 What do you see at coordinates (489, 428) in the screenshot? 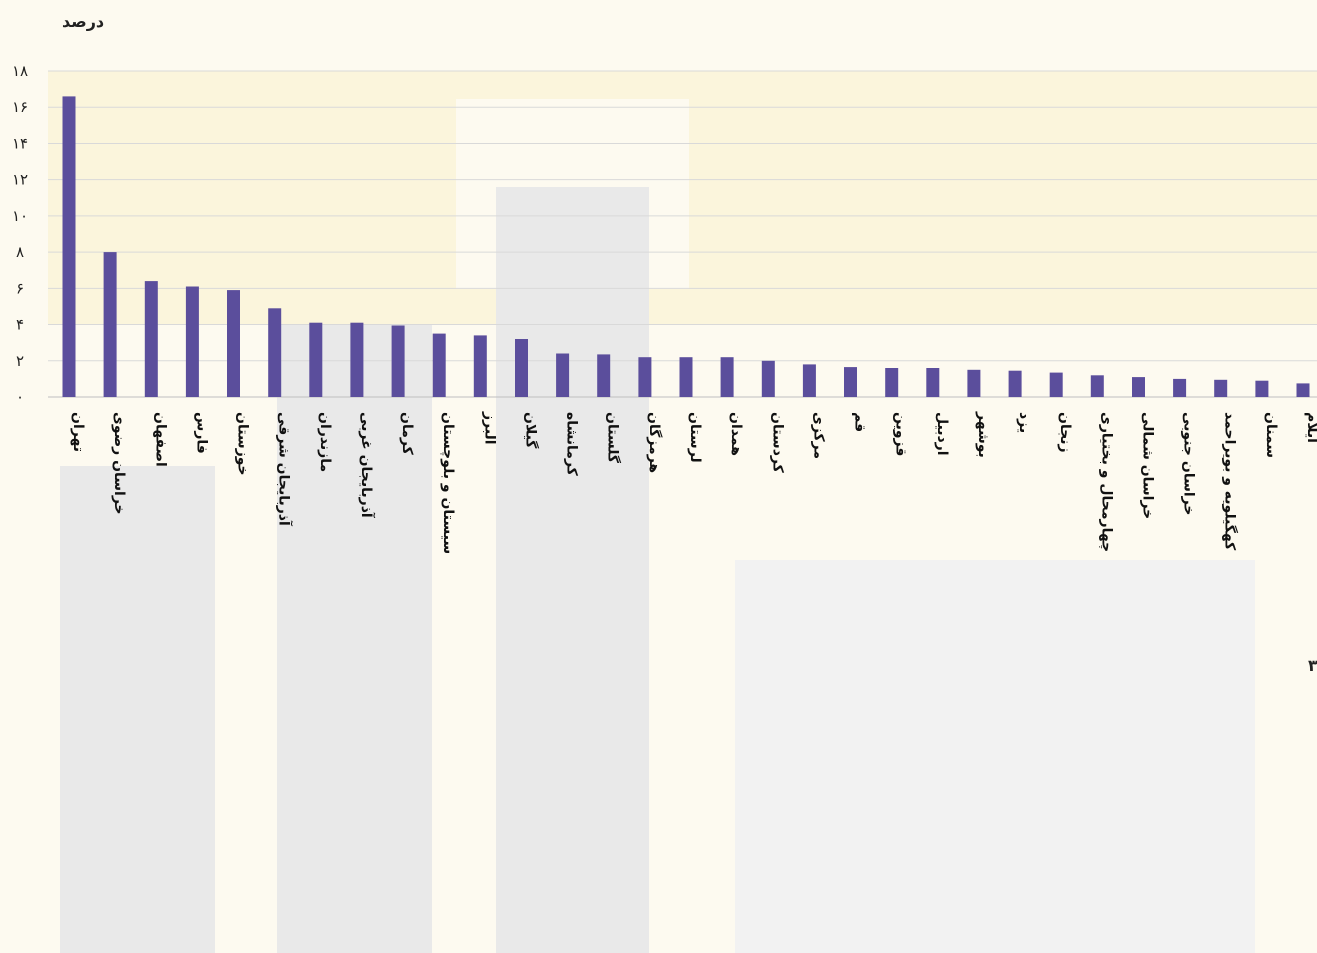
I see `x-tick-label: البرز` at bounding box center [489, 428].